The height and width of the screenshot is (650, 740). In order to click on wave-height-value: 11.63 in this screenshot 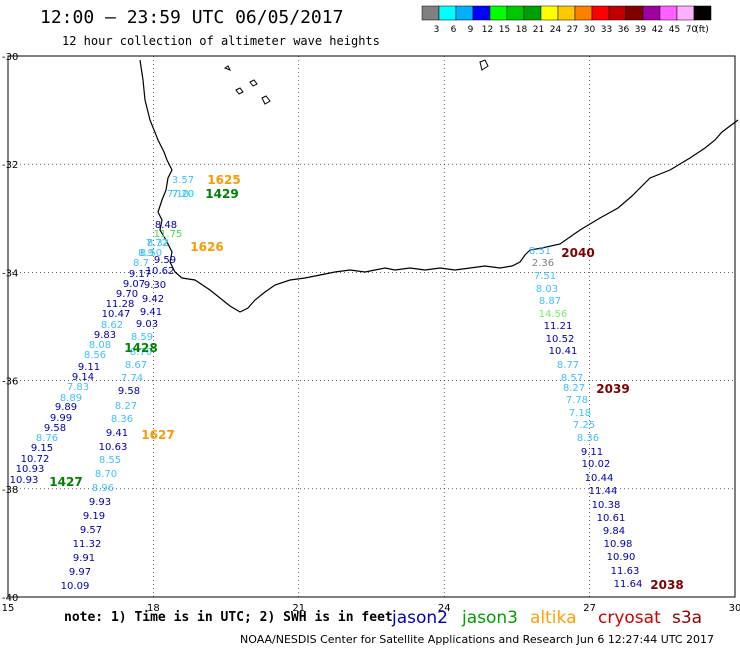, I will do `click(625, 571)`.